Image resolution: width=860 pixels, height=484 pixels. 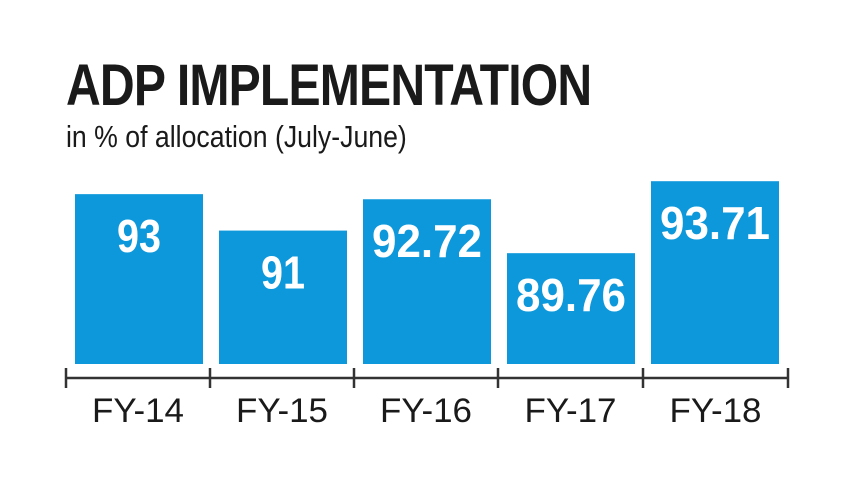 What do you see at coordinates (427, 241) in the screenshot?
I see `bar-value-label: 92.72` at bounding box center [427, 241].